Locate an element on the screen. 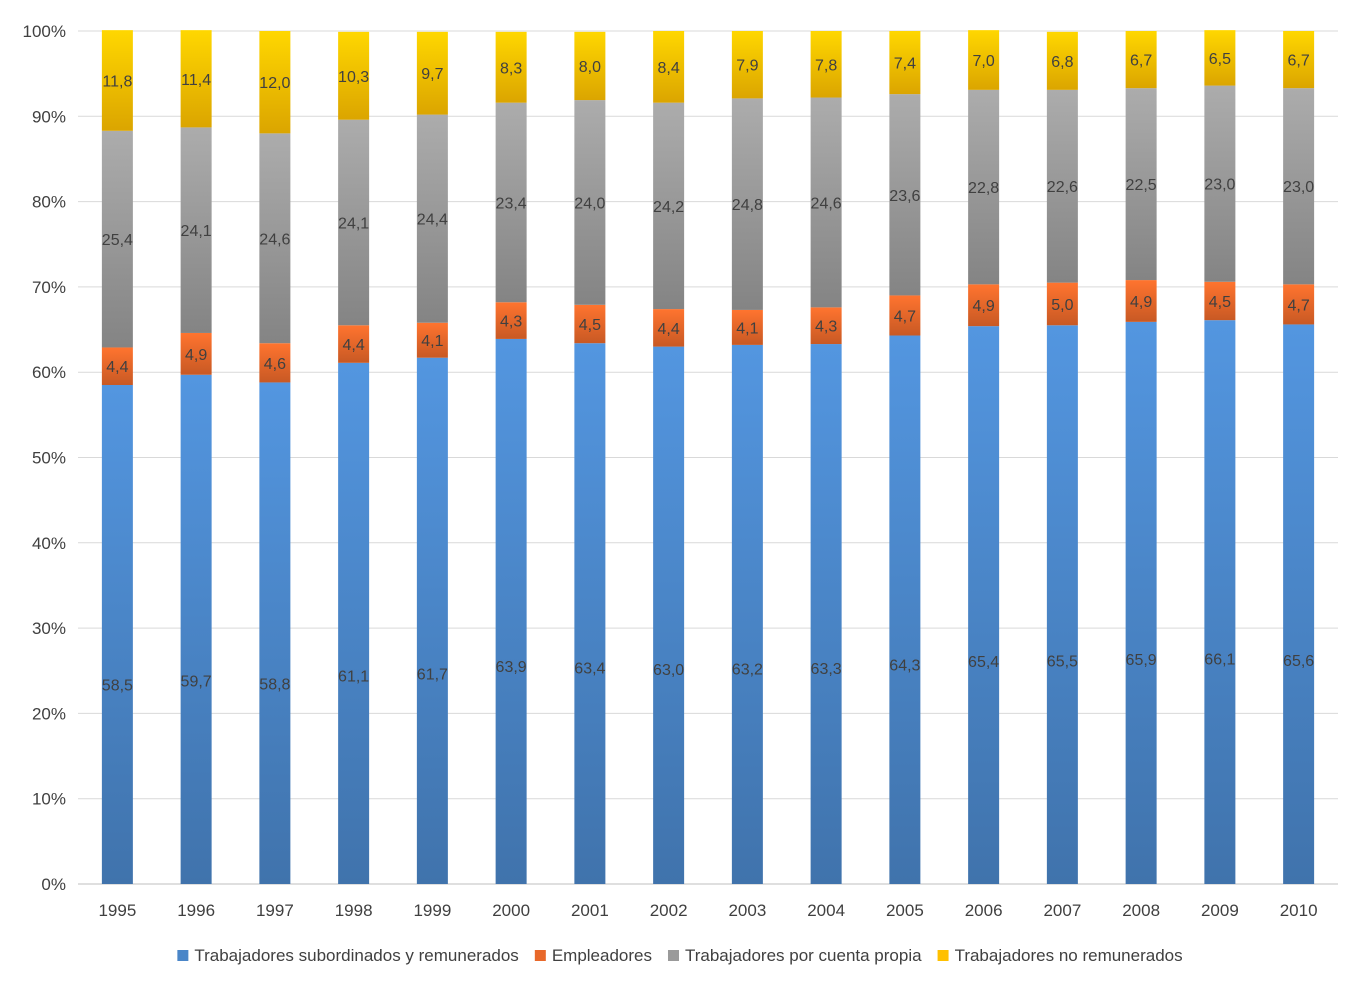 The image size is (1360, 994). data-label: 4,6 is located at coordinates (275, 364).